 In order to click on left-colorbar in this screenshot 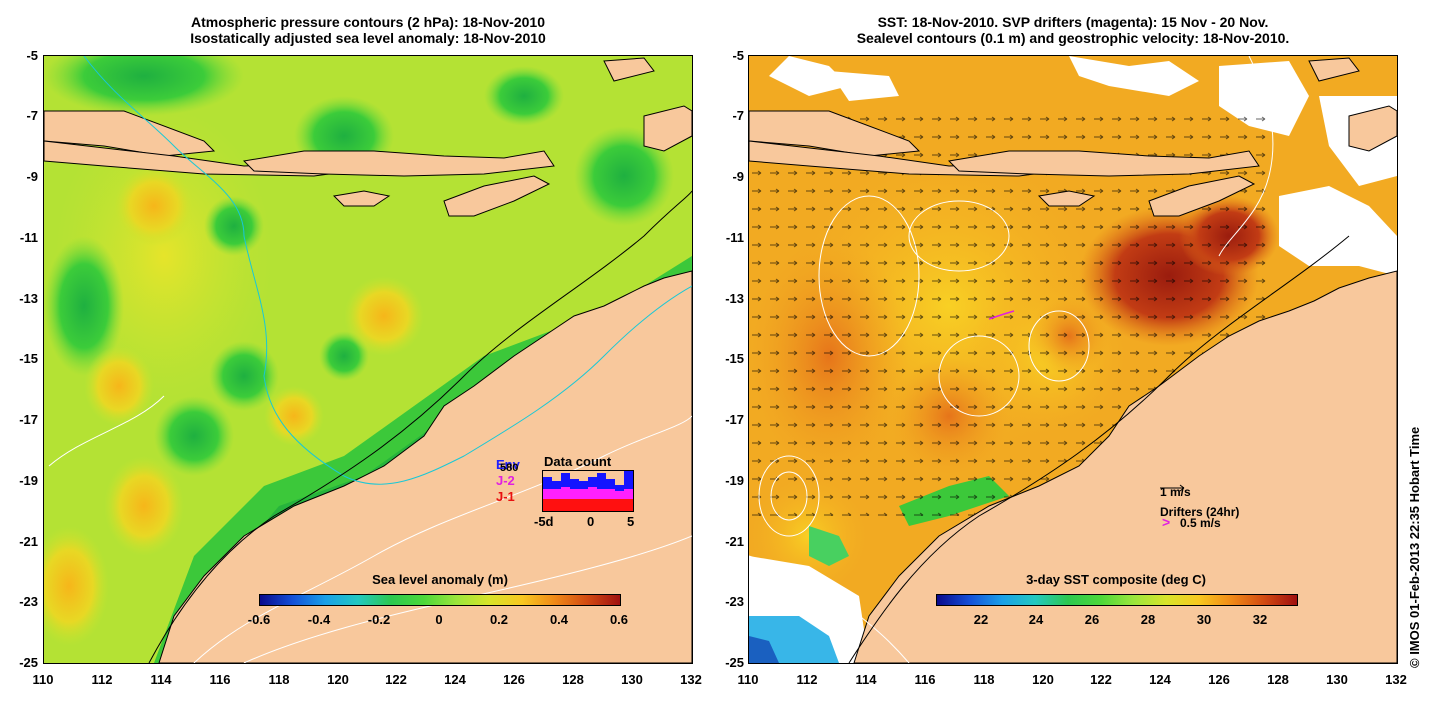, I will do `click(440, 600)`.